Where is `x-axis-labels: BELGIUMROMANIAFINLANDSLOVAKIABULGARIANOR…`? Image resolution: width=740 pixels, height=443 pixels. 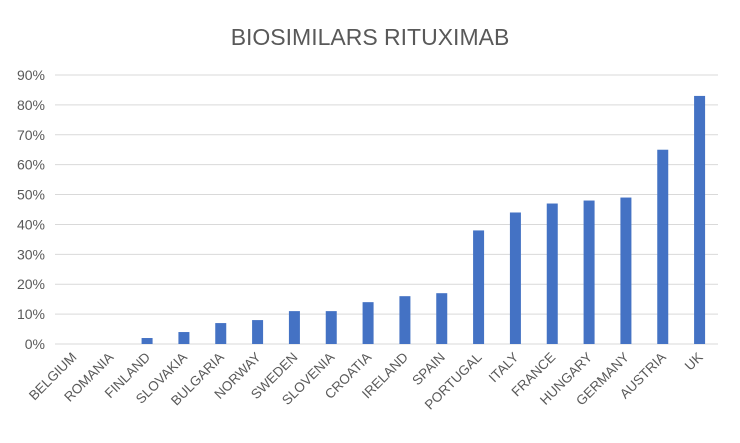
x-axis-labels: BELGIUMROMANIAFINLANDSLOVAKIABULGARIANOR… is located at coordinates (366, 380).